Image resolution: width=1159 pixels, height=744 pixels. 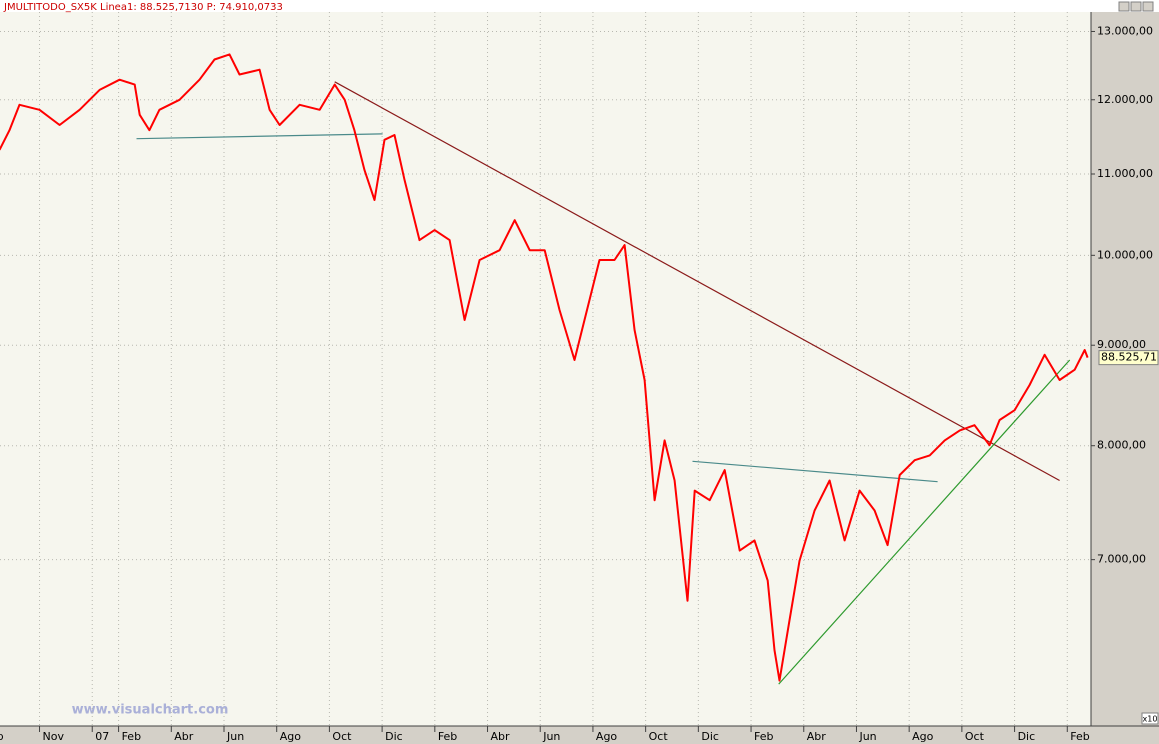 I want to click on multiplier-box, so click(x=1150, y=718).